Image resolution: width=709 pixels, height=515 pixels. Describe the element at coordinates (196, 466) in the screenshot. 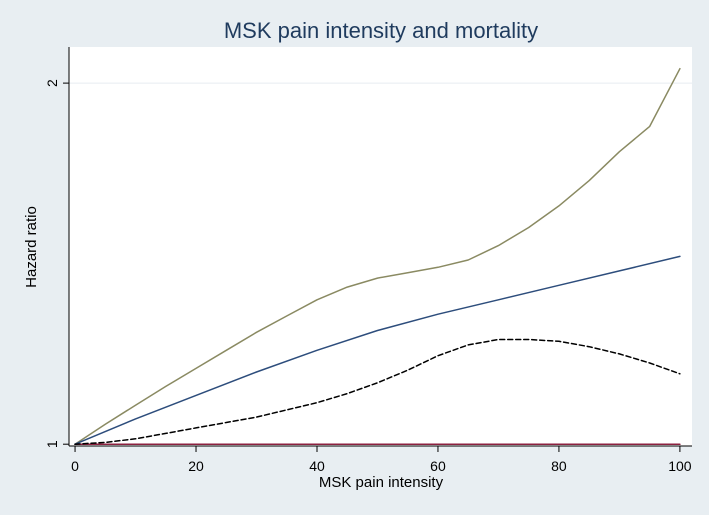

I see `x-tick-label: 20` at that location.